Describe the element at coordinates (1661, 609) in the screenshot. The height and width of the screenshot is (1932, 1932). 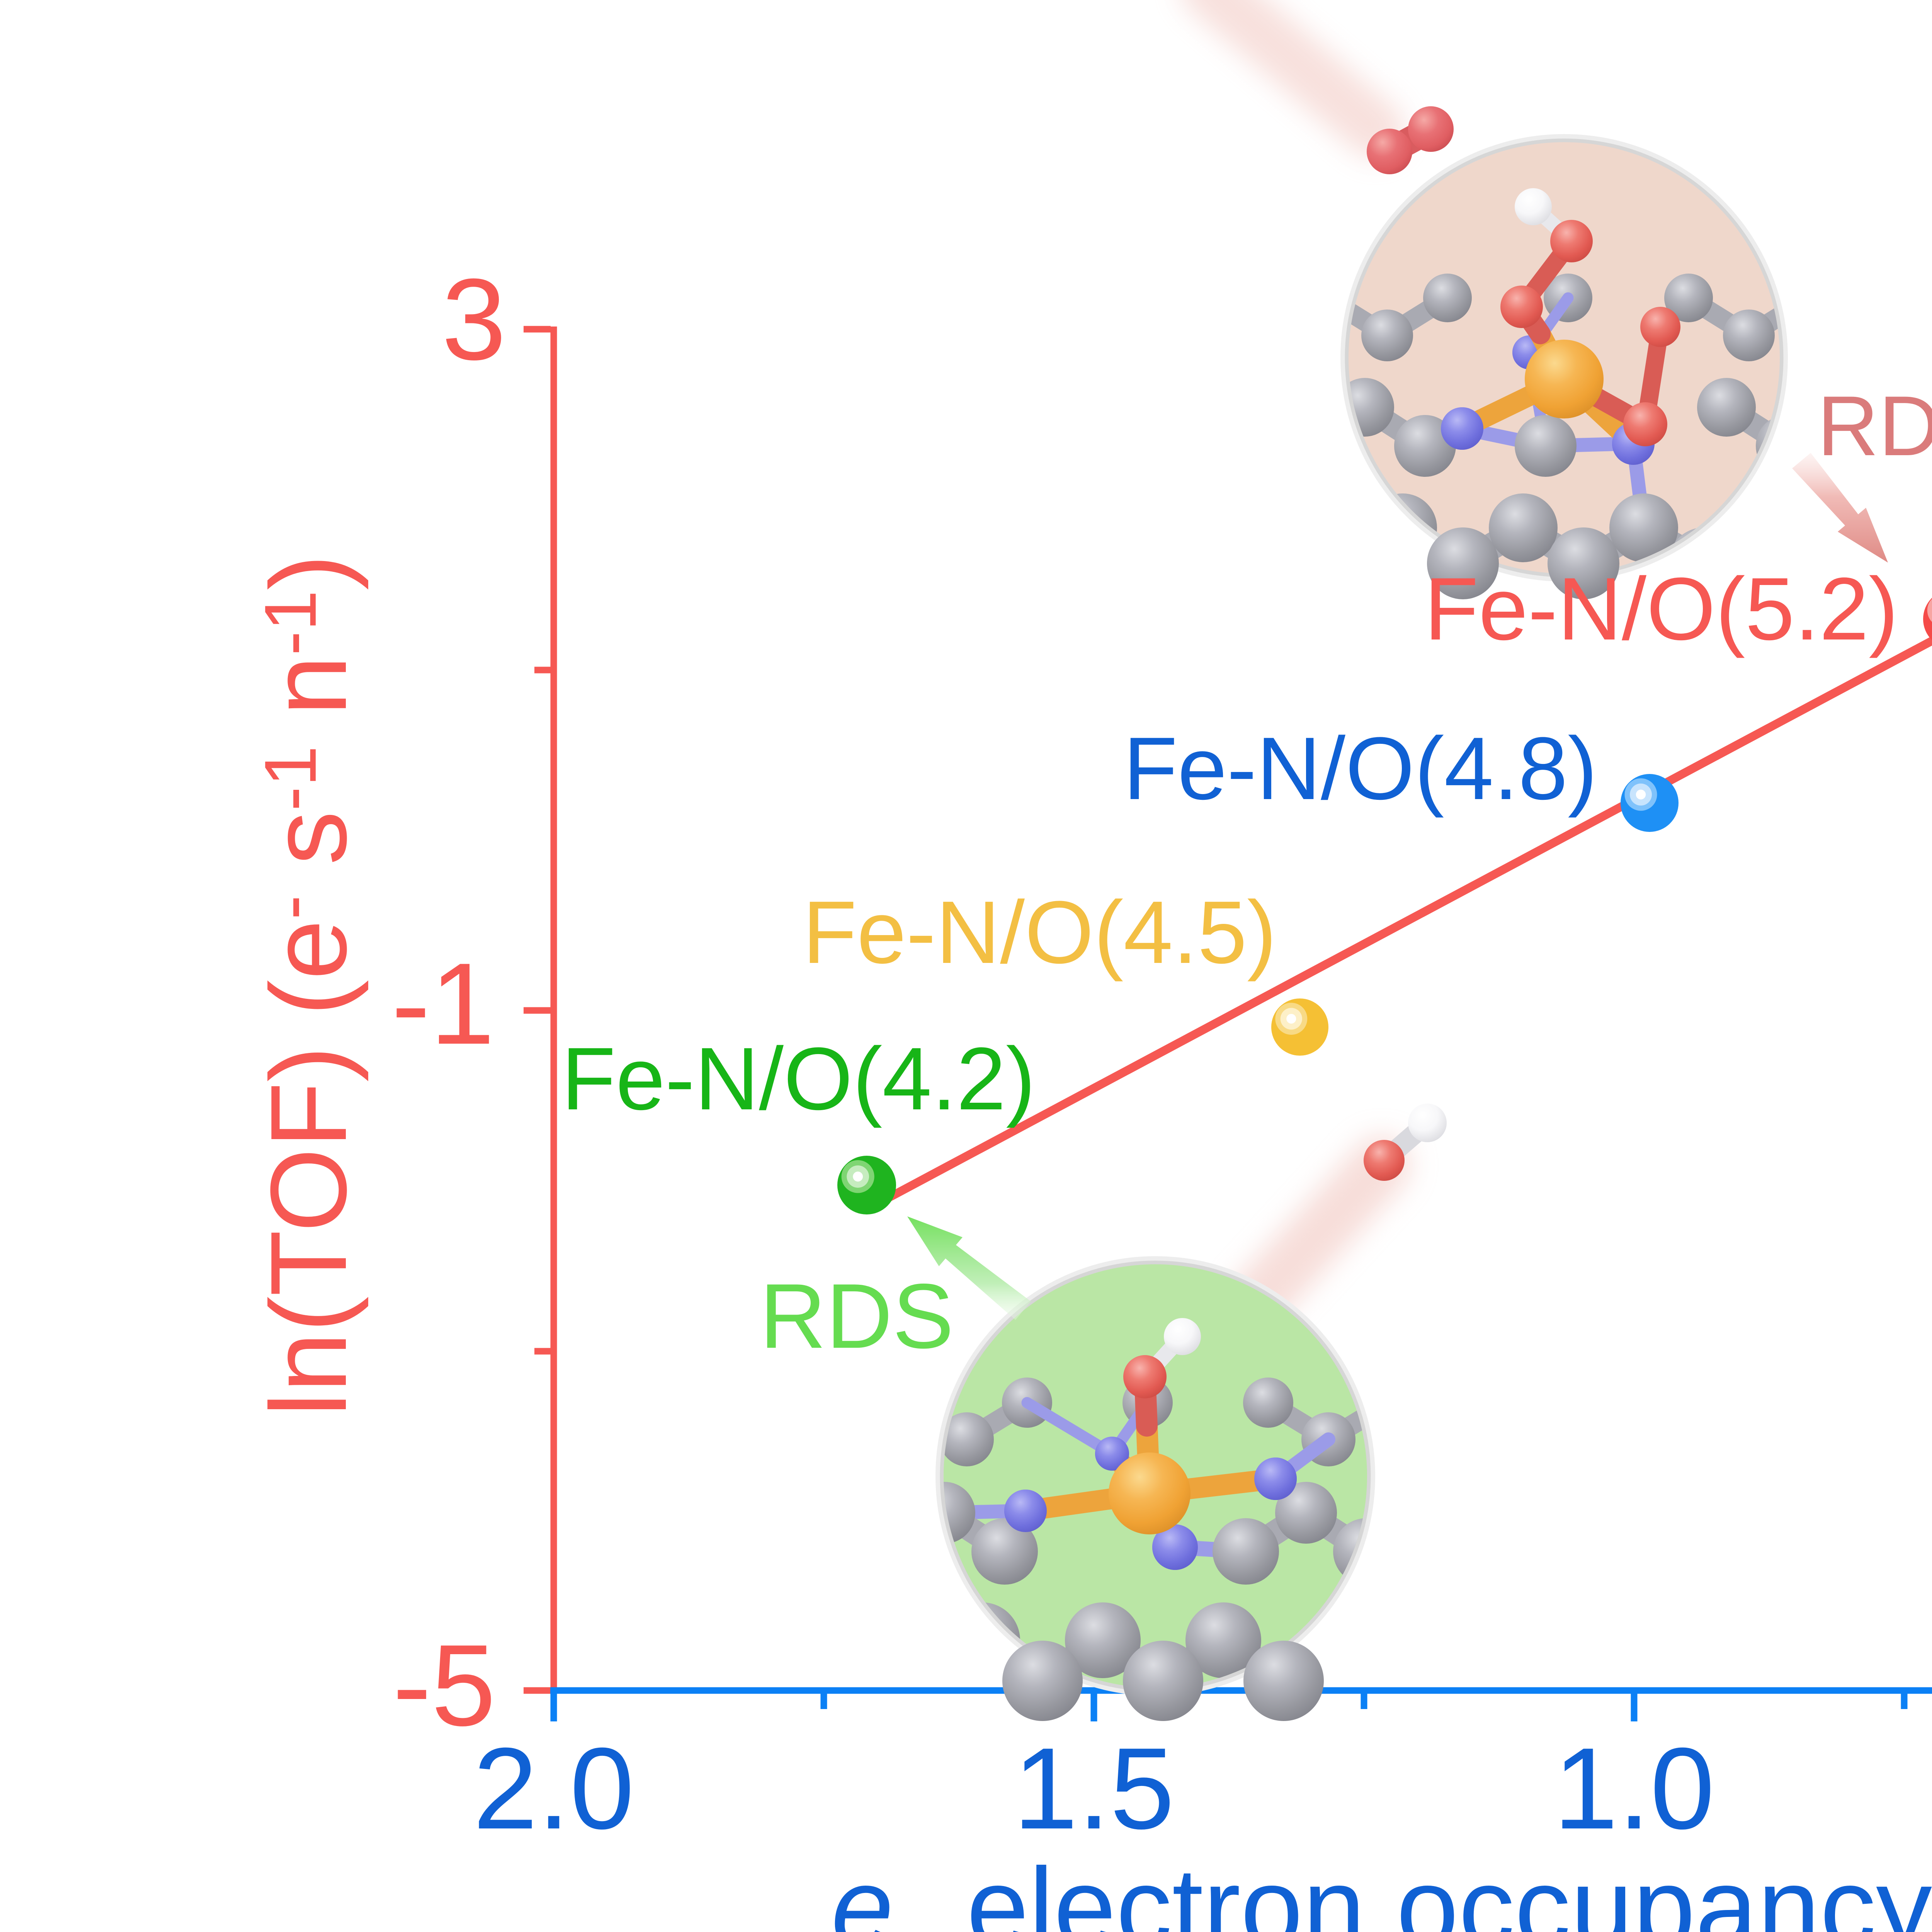
I see `svg-text: Fe-N/O(5.2)` at that location.